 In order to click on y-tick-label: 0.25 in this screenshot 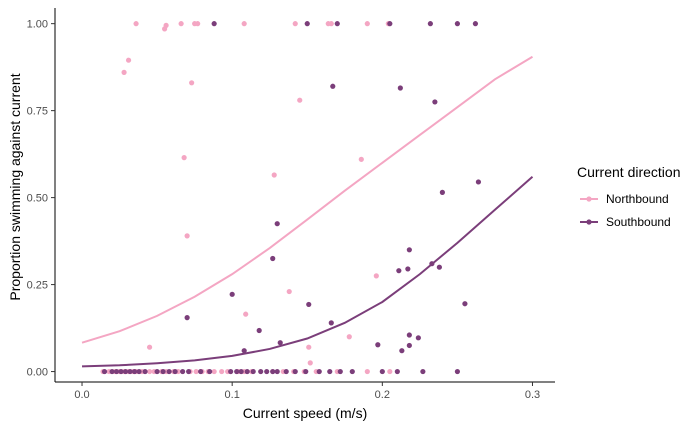, I will do `click(37, 286)`.